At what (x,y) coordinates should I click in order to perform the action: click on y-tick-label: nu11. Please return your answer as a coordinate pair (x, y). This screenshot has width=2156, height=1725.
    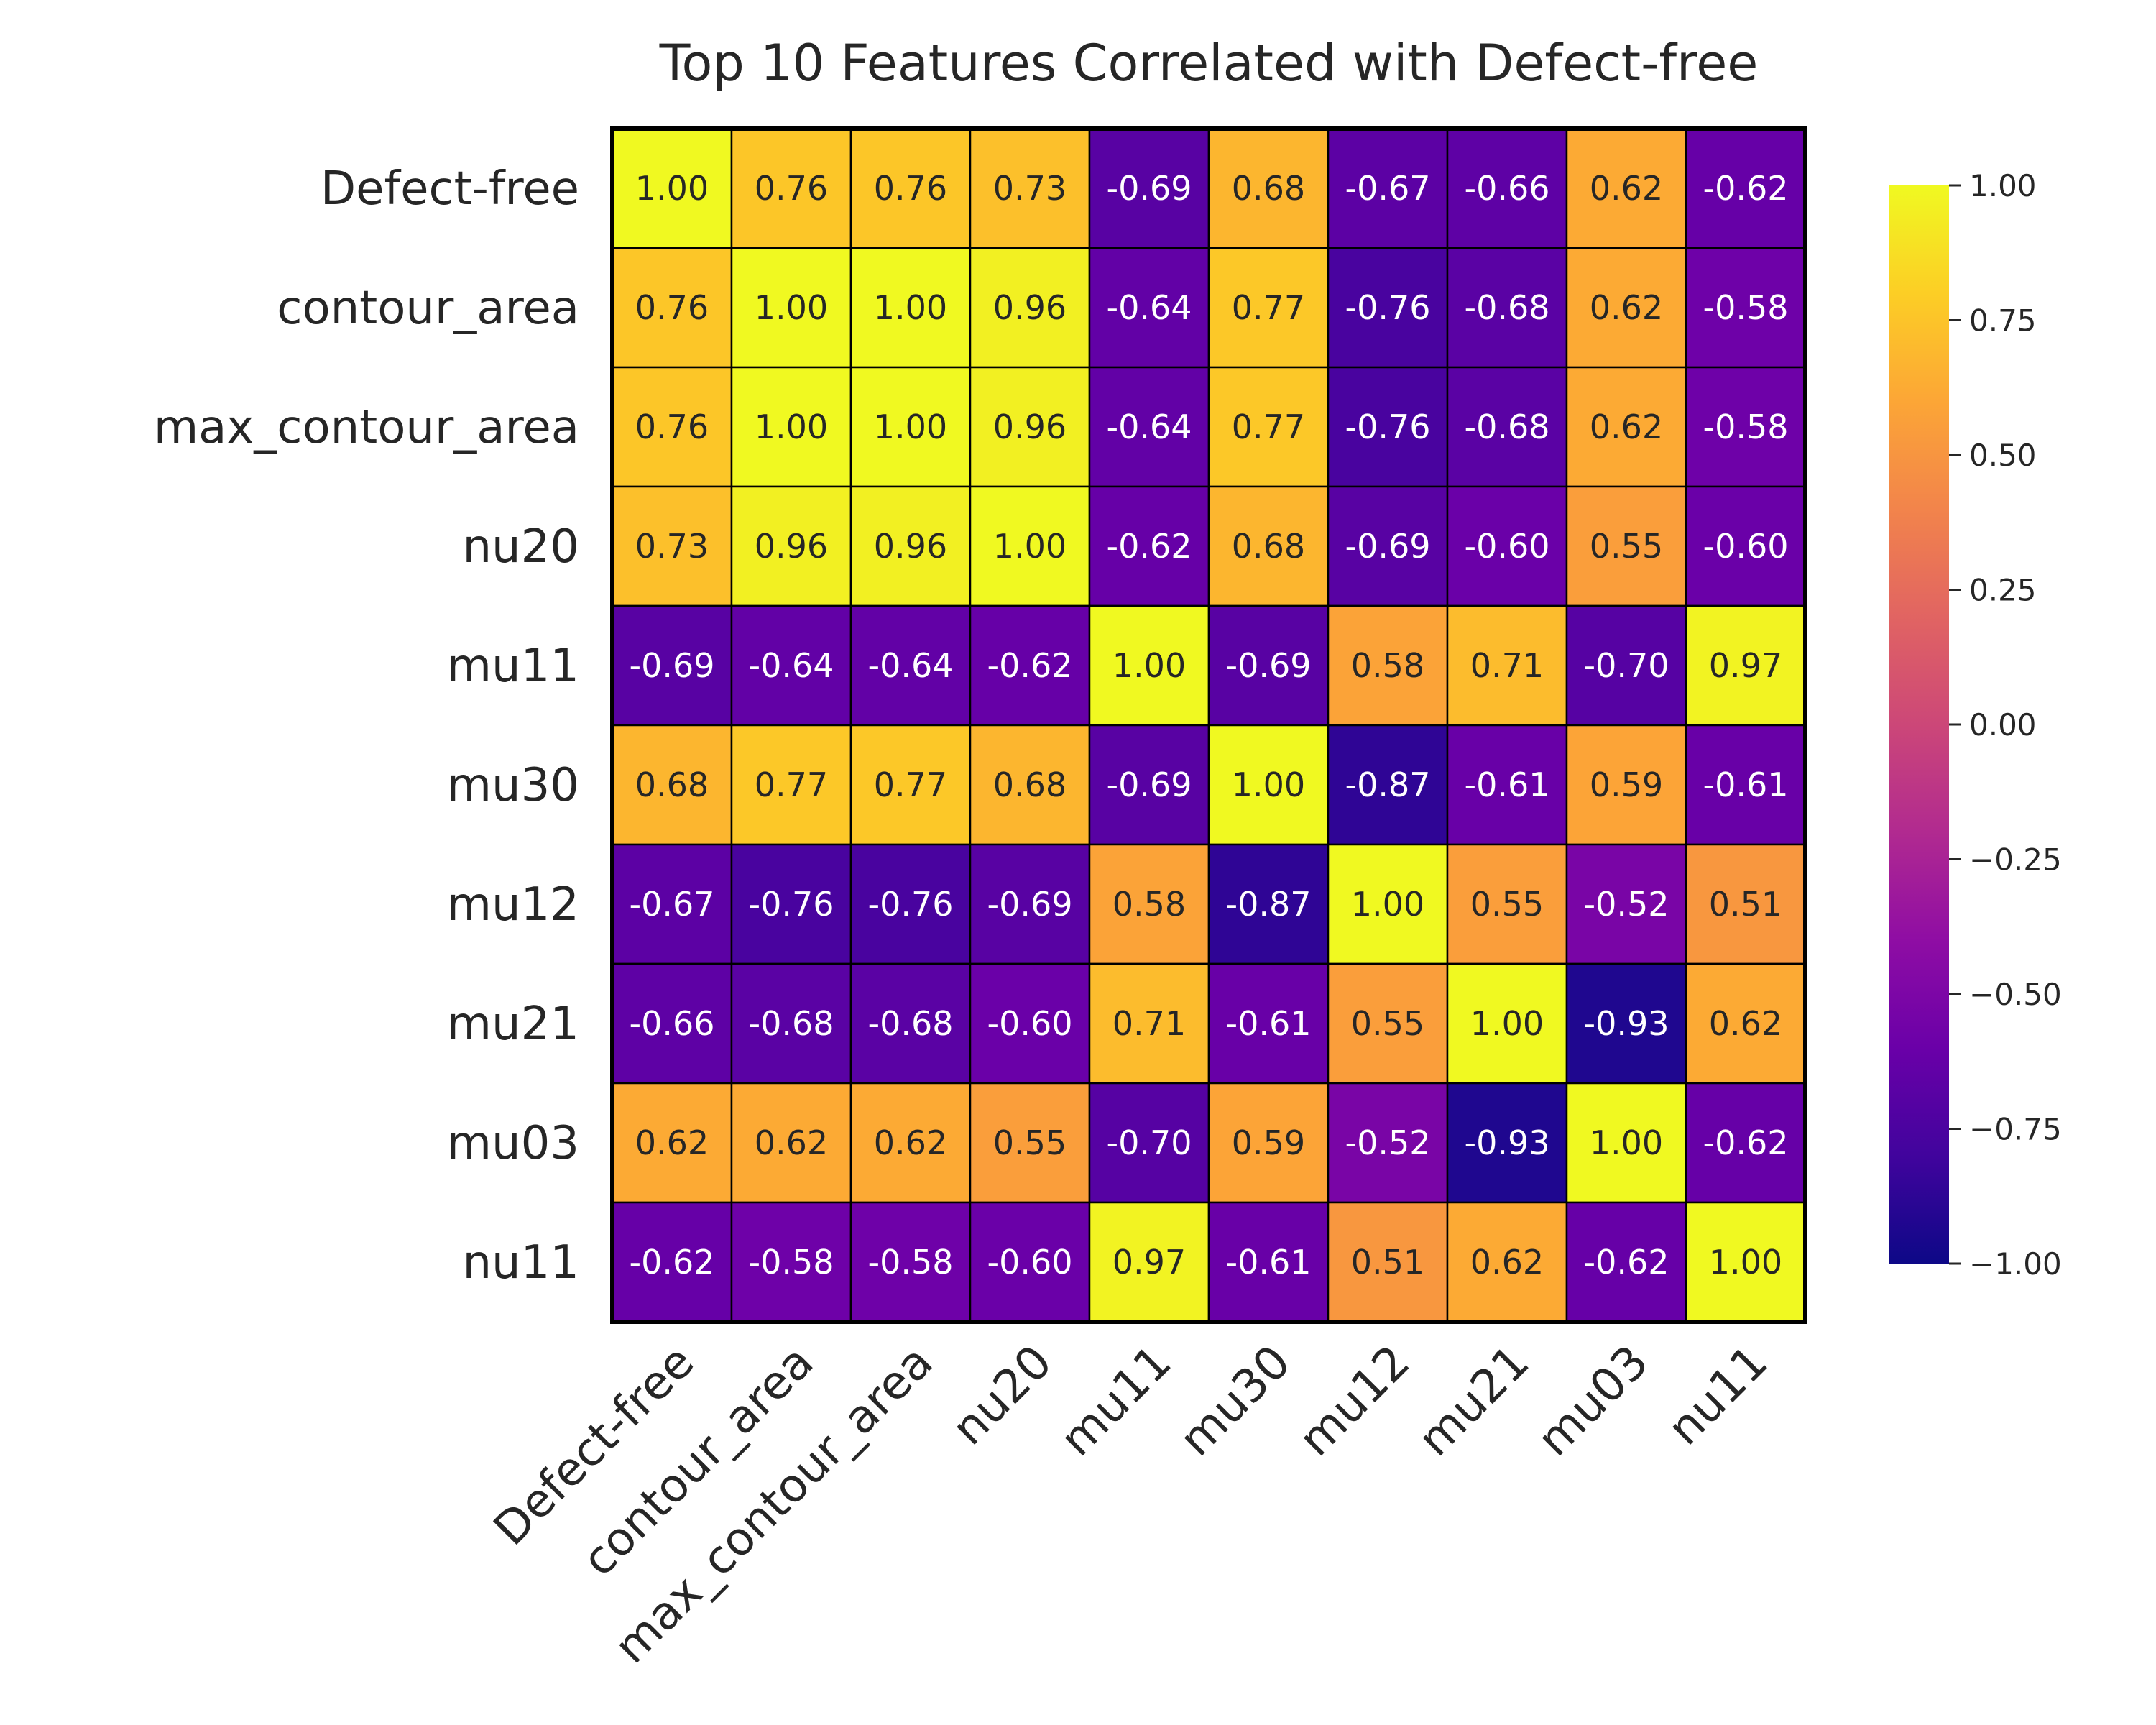
    Looking at the image, I should click on (520, 1262).